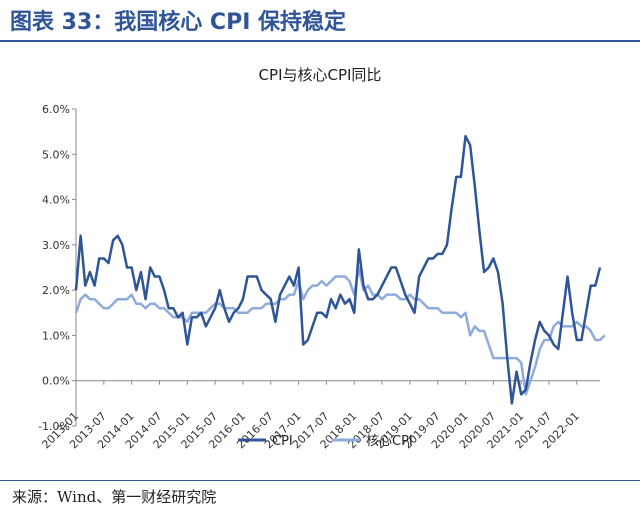  Describe the element at coordinates (54, 426) in the screenshot. I see `y-tick-label: -1.0%` at that location.